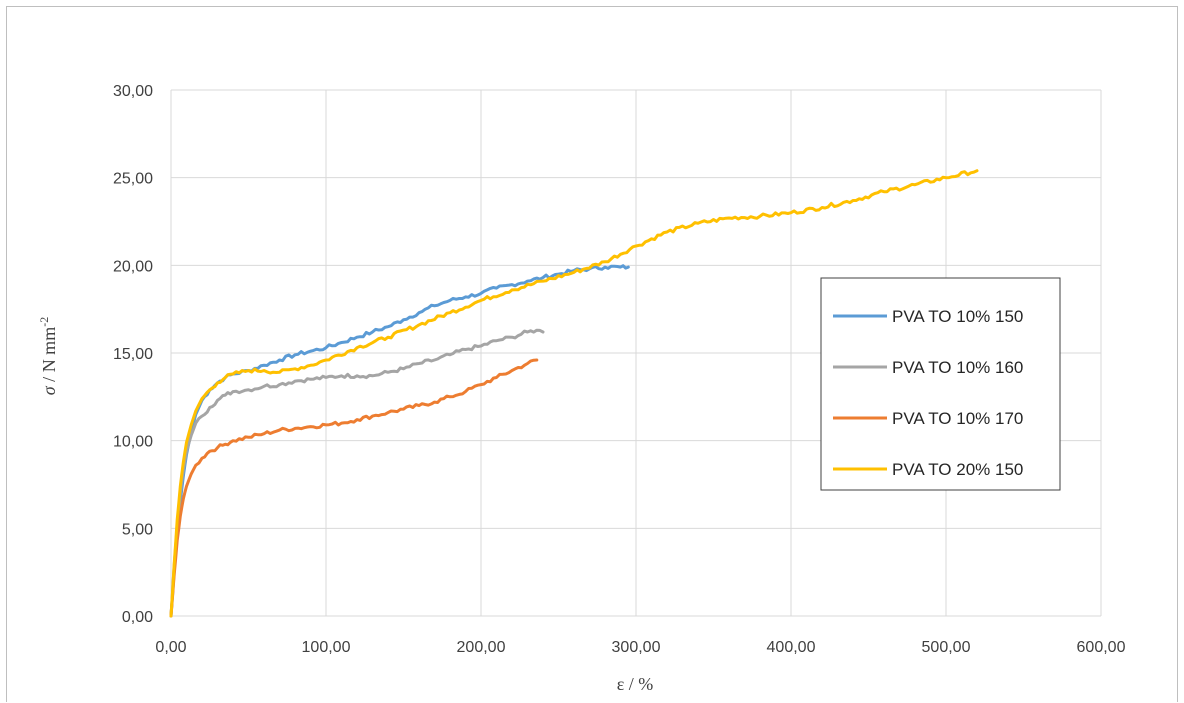 The image size is (1184, 703). I want to click on y-axis-unit: / N mm, so click(49, 357).